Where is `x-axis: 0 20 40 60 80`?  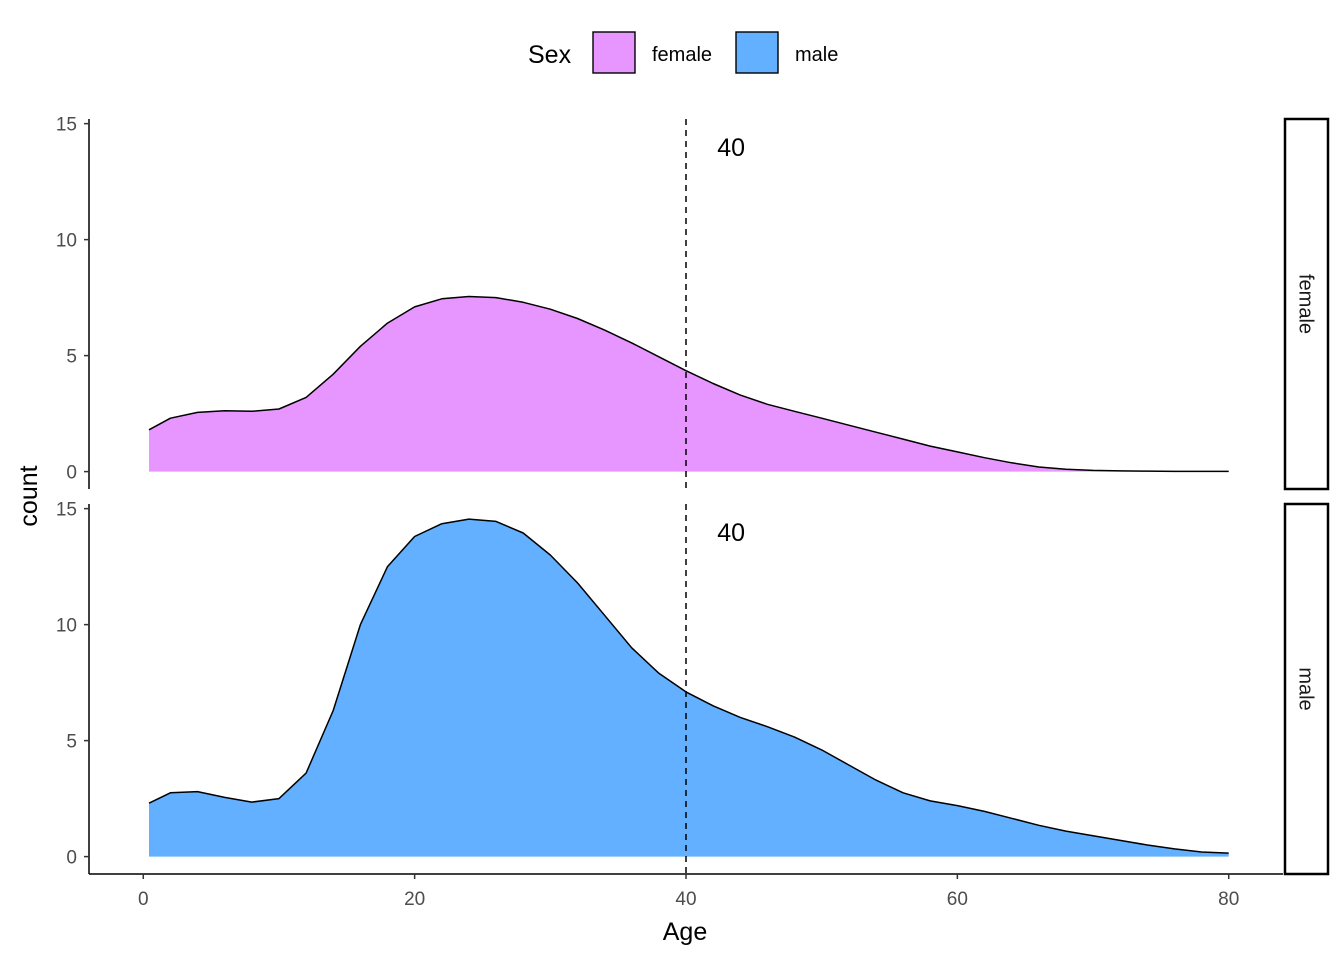
x-axis: 0 20 40 60 80 is located at coordinates (686, 891).